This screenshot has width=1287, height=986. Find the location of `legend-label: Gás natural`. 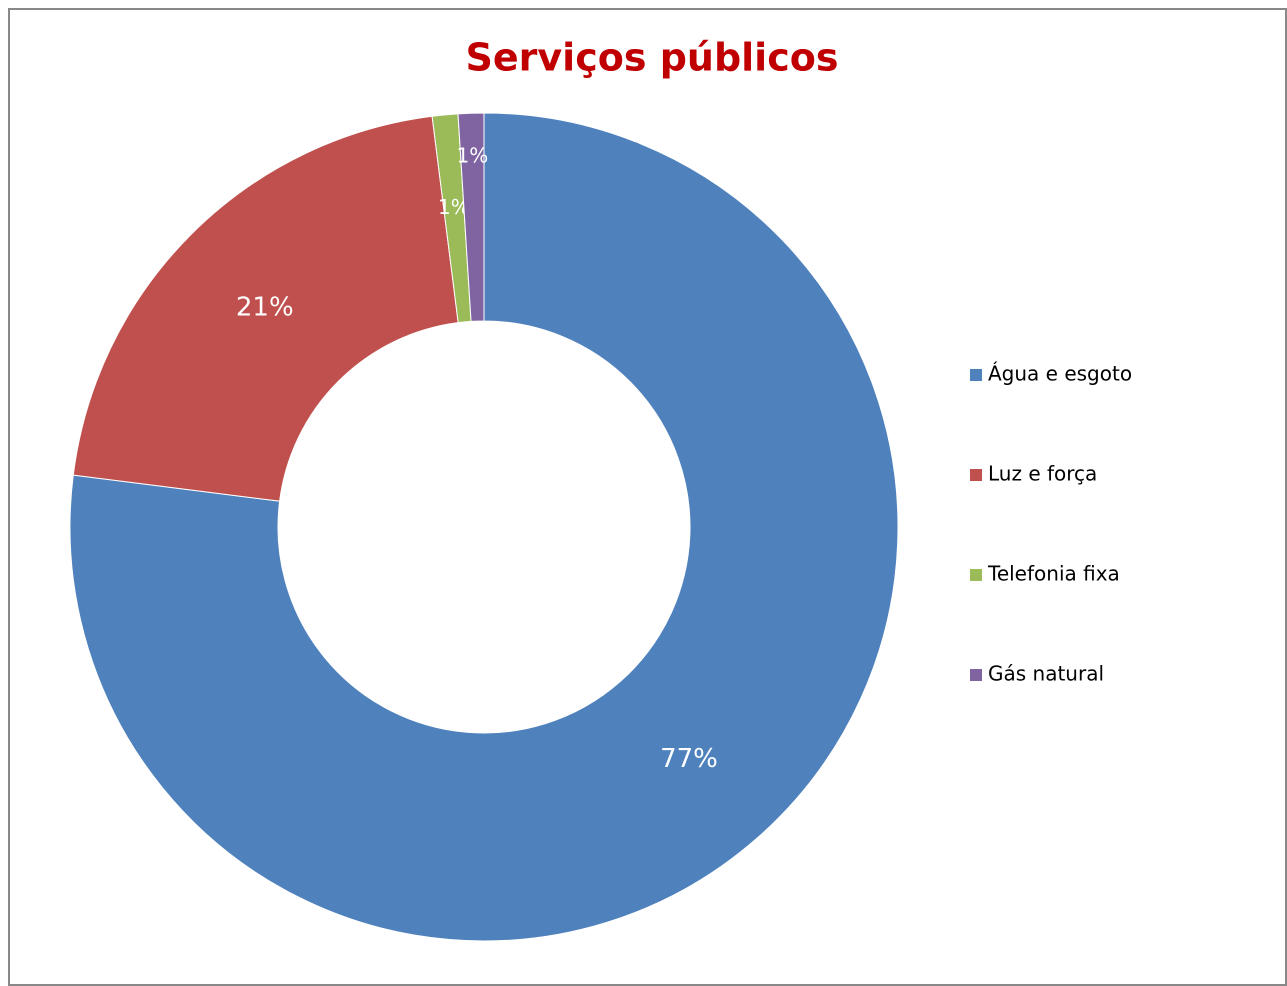

legend-label: Gás natural is located at coordinates (1046, 674).